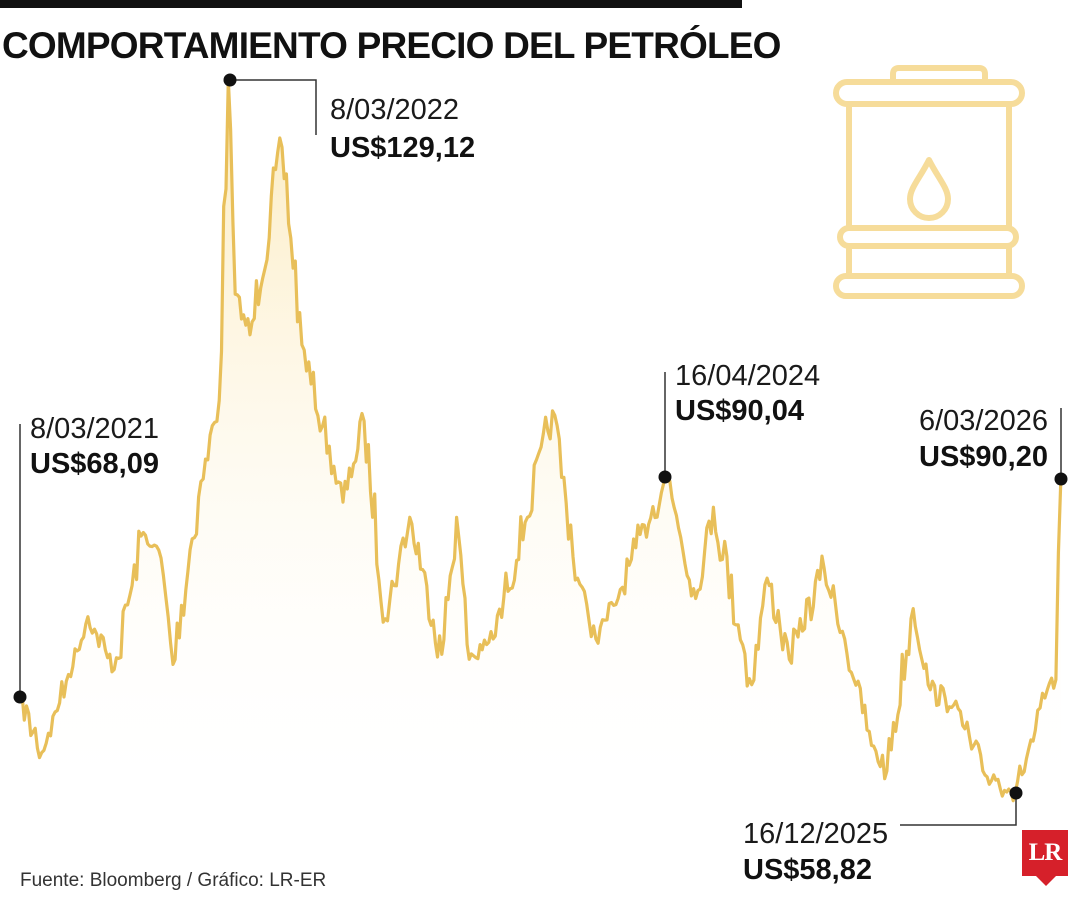  Describe the element at coordinates (94, 464) in the screenshot. I see `annotation-value: US$68,09` at that location.